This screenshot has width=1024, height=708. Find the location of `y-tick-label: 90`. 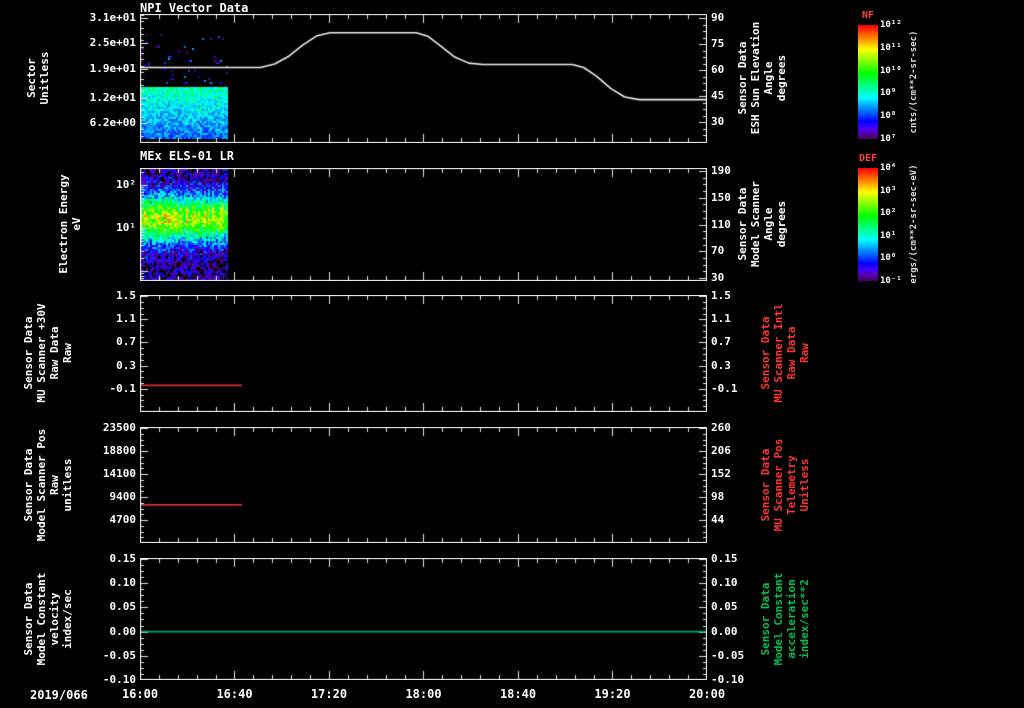

y-tick-label: 90 is located at coordinates (718, 17).